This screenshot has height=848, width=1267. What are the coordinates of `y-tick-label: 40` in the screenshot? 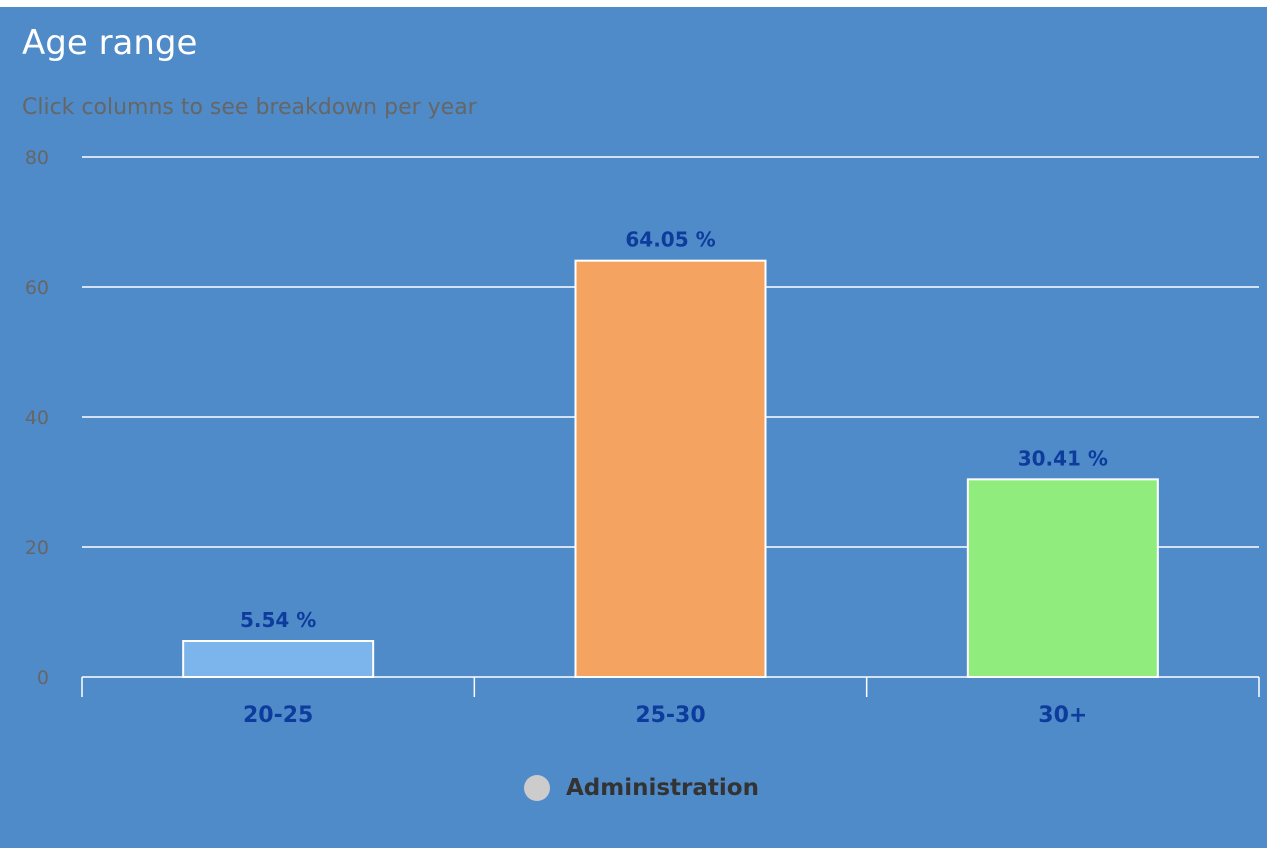 It's located at (37, 418).